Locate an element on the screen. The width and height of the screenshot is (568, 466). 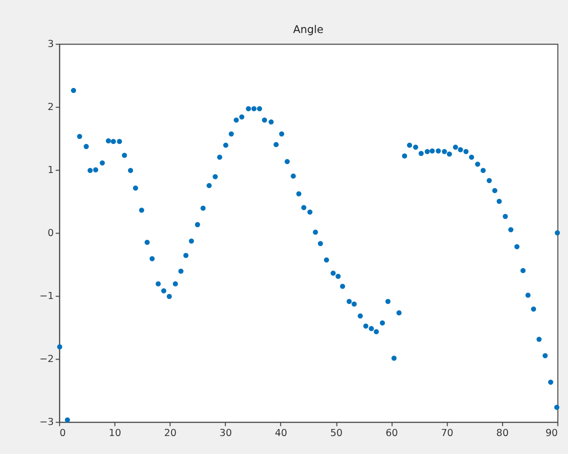
x-tick-label: 30 is located at coordinates (226, 433).